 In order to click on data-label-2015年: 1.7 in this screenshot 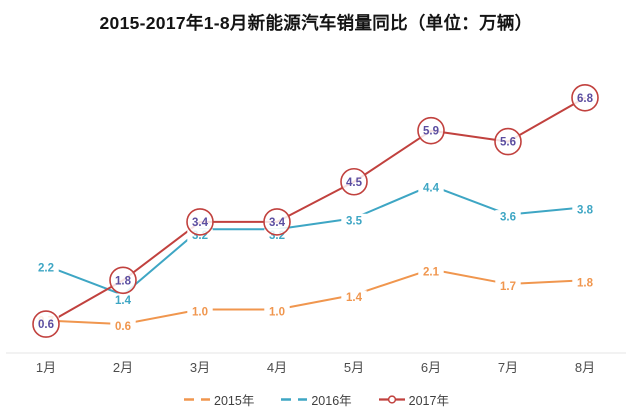, I will do `click(508, 287)`.